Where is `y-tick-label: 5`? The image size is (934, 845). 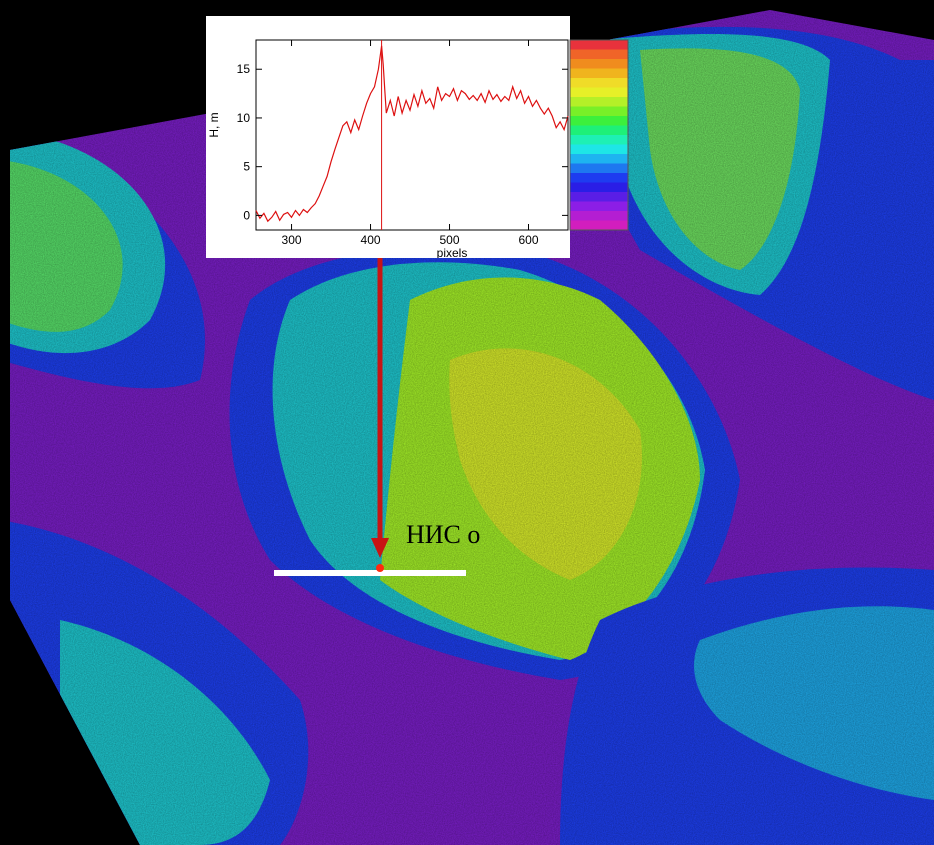
y-tick-label: 5 is located at coordinates (246, 167).